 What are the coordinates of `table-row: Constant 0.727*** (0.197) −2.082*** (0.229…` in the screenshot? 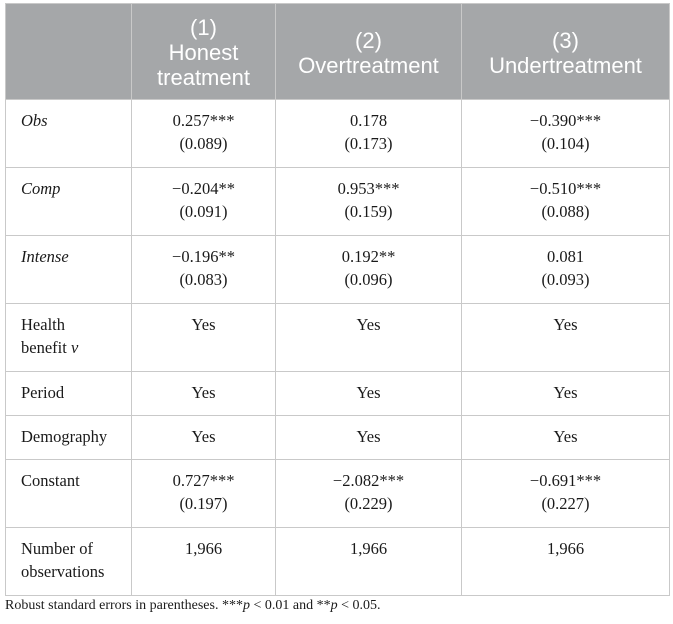 It's located at (337, 493).